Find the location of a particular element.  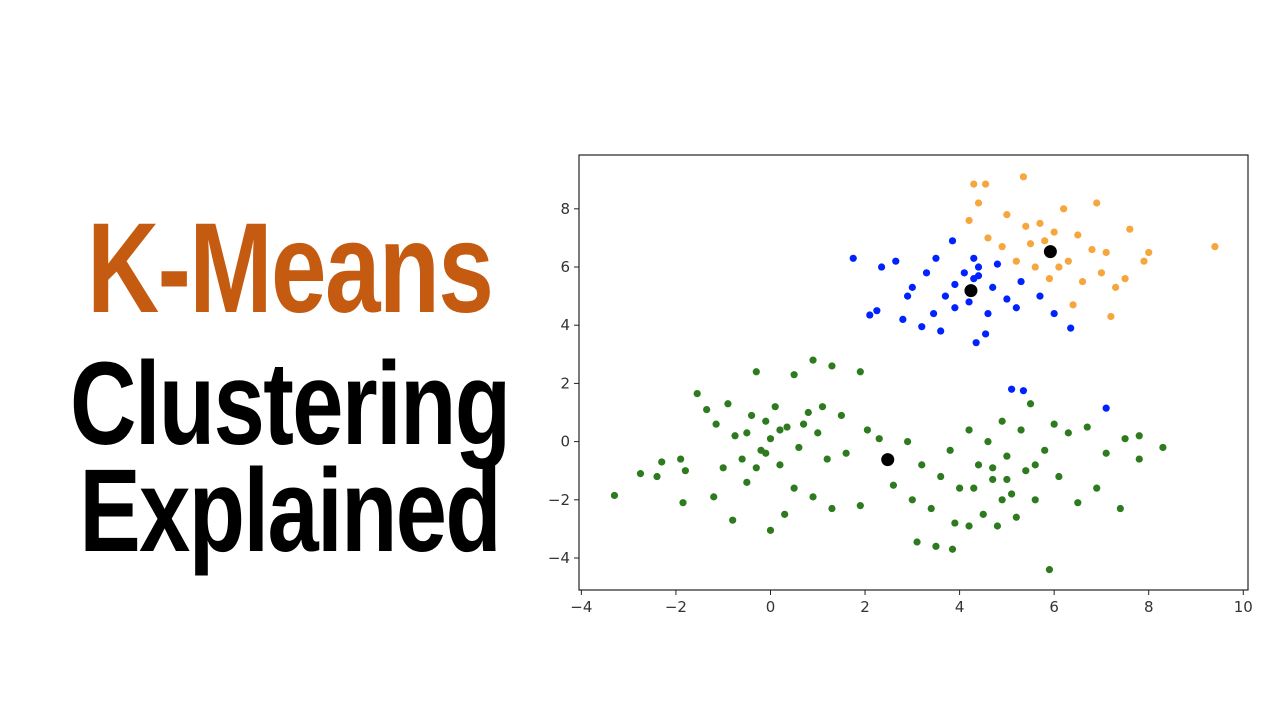

y-tick-label: 8 is located at coordinates (565, 209).